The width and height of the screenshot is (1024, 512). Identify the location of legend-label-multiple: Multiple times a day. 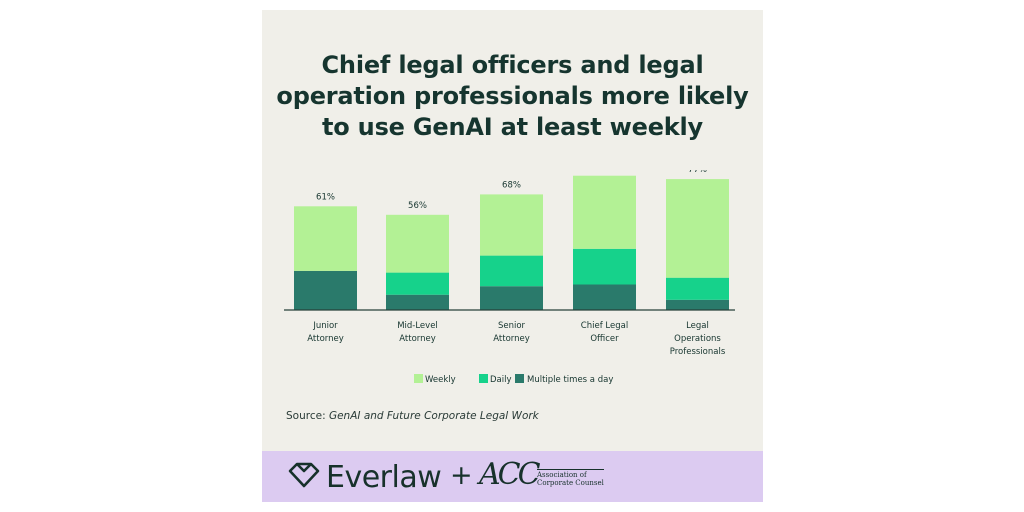
(570, 380).